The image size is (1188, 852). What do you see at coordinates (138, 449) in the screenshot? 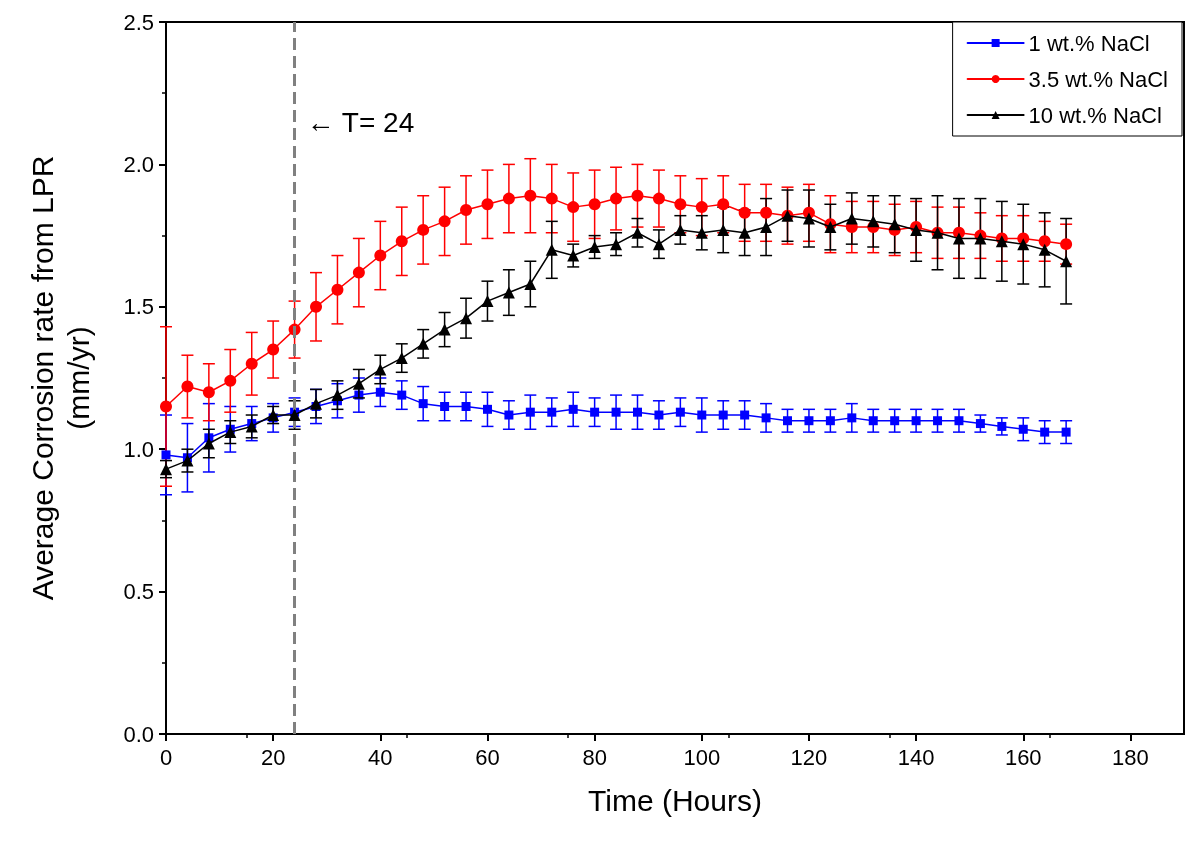
I see `y-tick-label: 1.0` at bounding box center [138, 449].